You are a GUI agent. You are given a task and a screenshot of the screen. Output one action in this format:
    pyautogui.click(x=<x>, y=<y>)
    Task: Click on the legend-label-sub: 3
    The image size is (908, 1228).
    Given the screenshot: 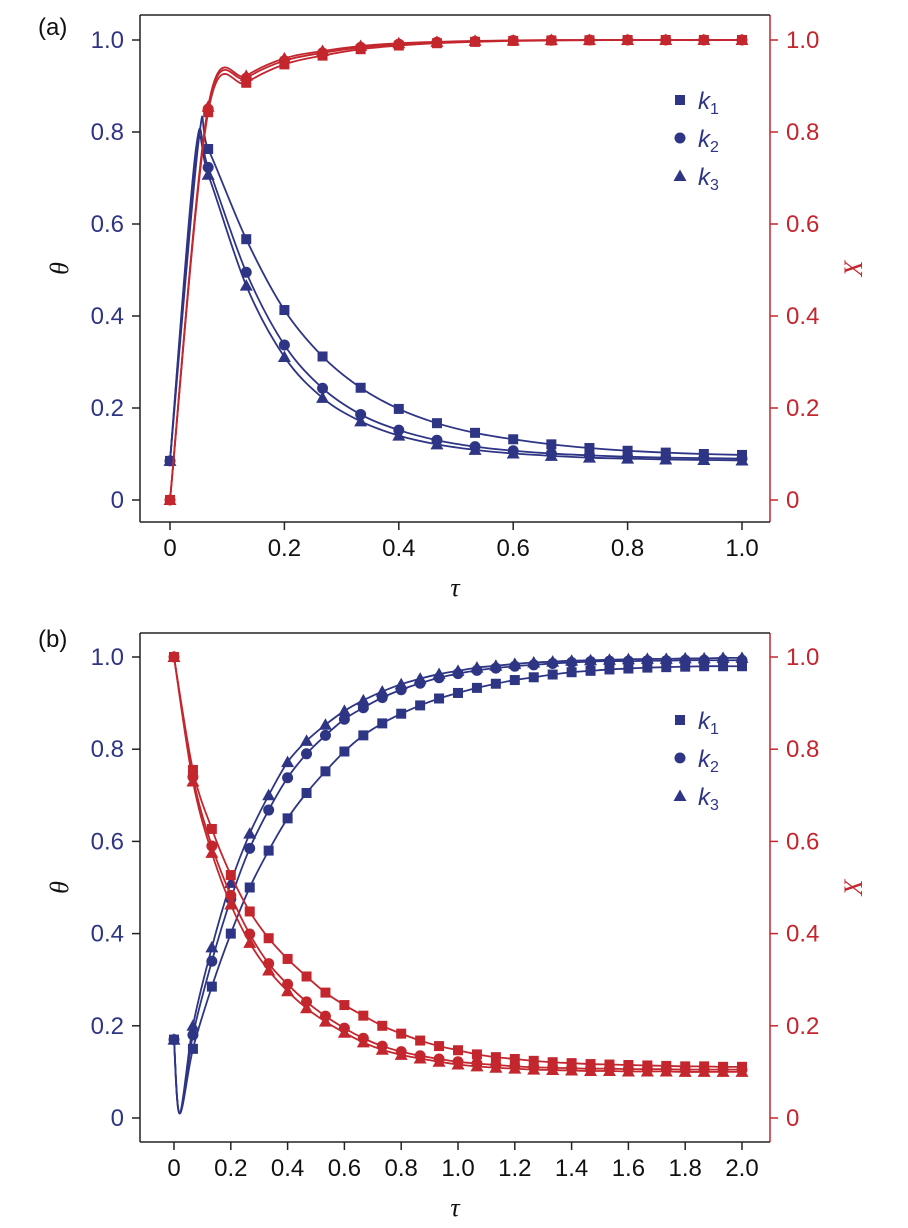 What is the action you would take?
    pyautogui.click(x=714, y=185)
    